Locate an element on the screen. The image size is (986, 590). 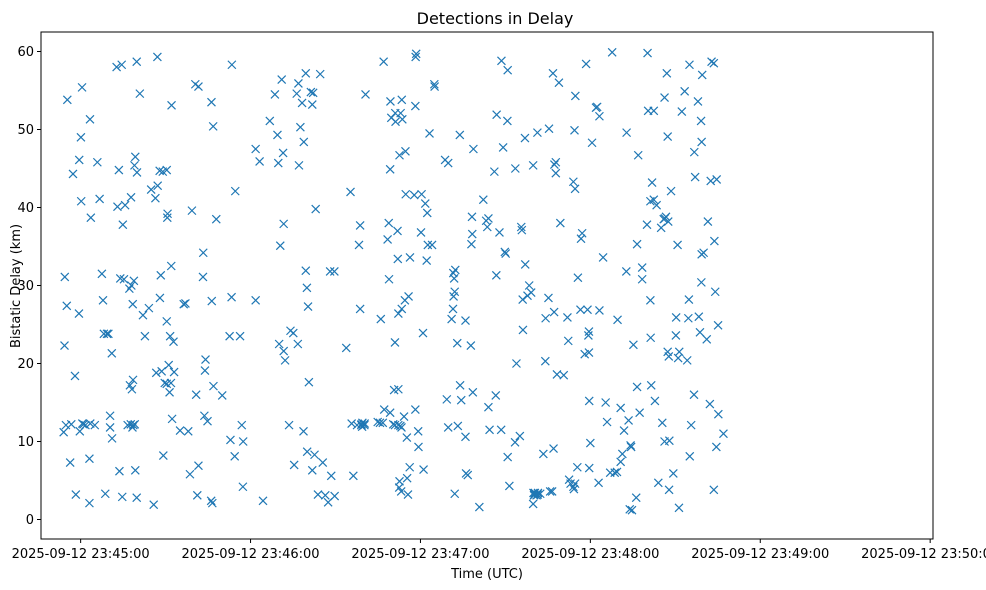
y-axis: 0 10 20 30 40 50 60 is located at coordinates (29, 286).